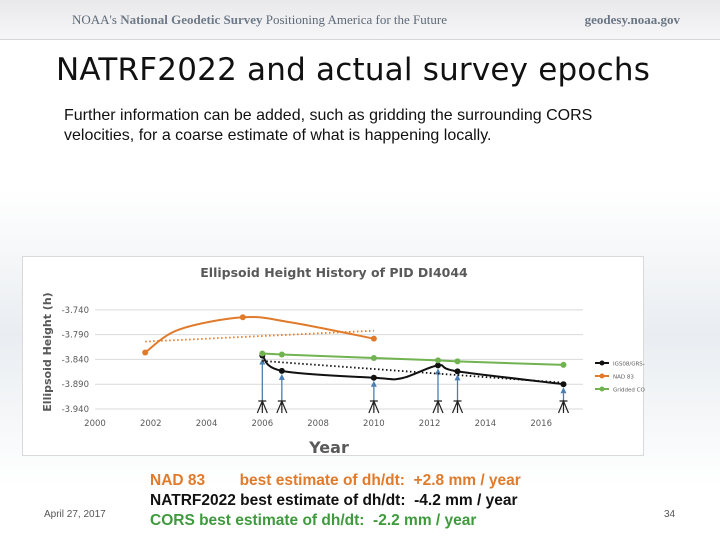 This screenshot has height=540, width=720. Describe the element at coordinates (262, 424) in the screenshot. I see `x-tick-label: 2006` at that location.